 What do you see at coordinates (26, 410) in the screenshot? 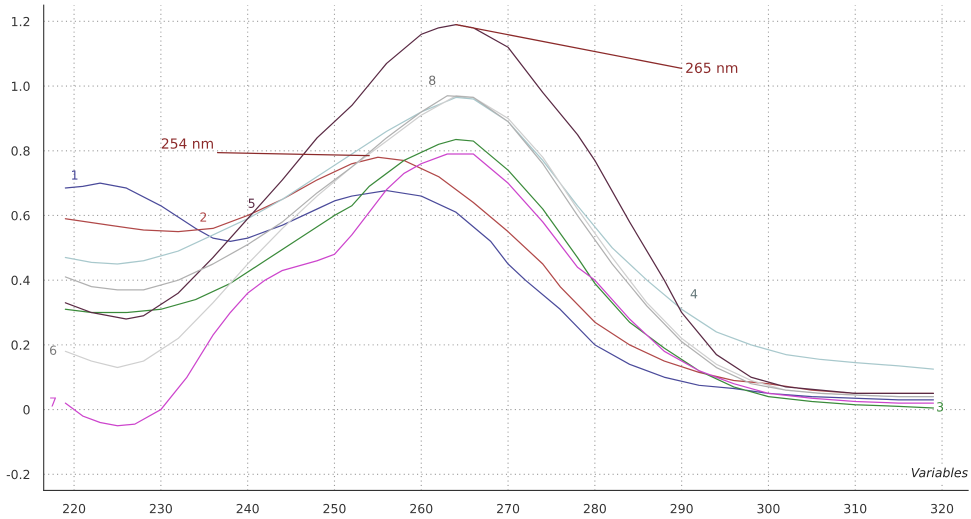
I see `y-tick-label: 0` at bounding box center [26, 410].